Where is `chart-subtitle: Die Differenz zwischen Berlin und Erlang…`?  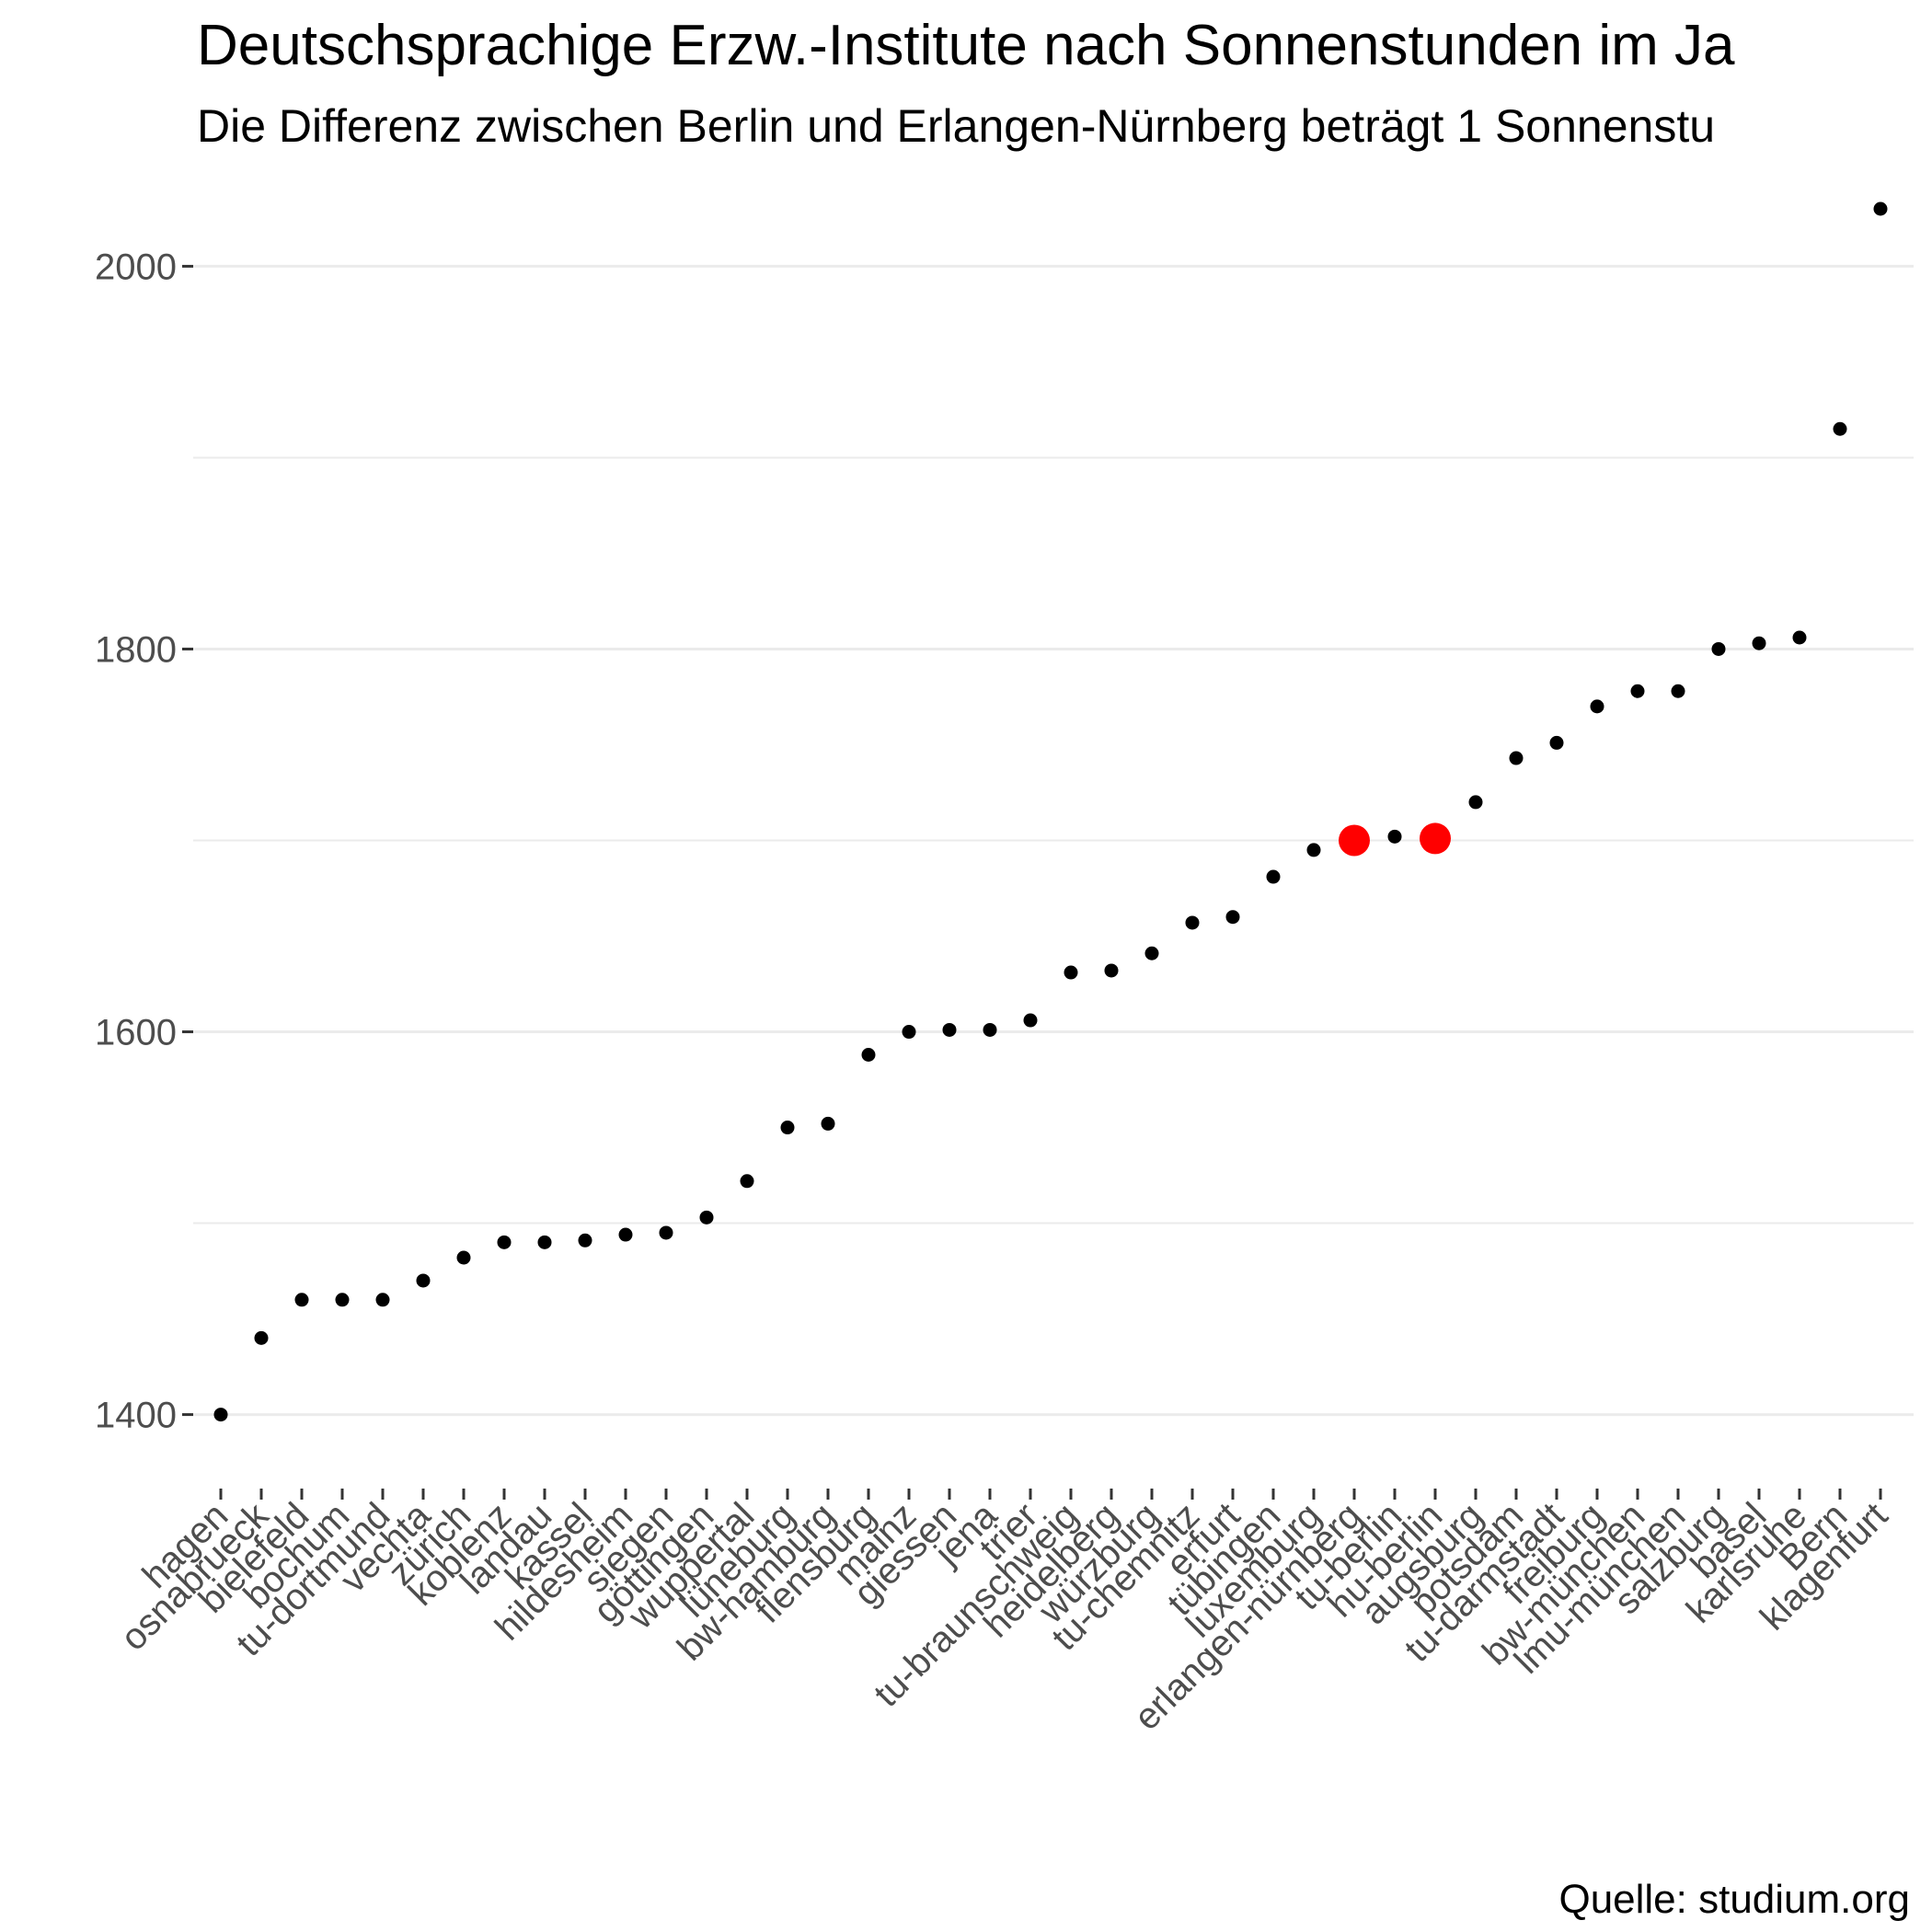 chart-subtitle: Die Differenz zwischen Berlin und Erlang… is located at coordinates (956, 126).